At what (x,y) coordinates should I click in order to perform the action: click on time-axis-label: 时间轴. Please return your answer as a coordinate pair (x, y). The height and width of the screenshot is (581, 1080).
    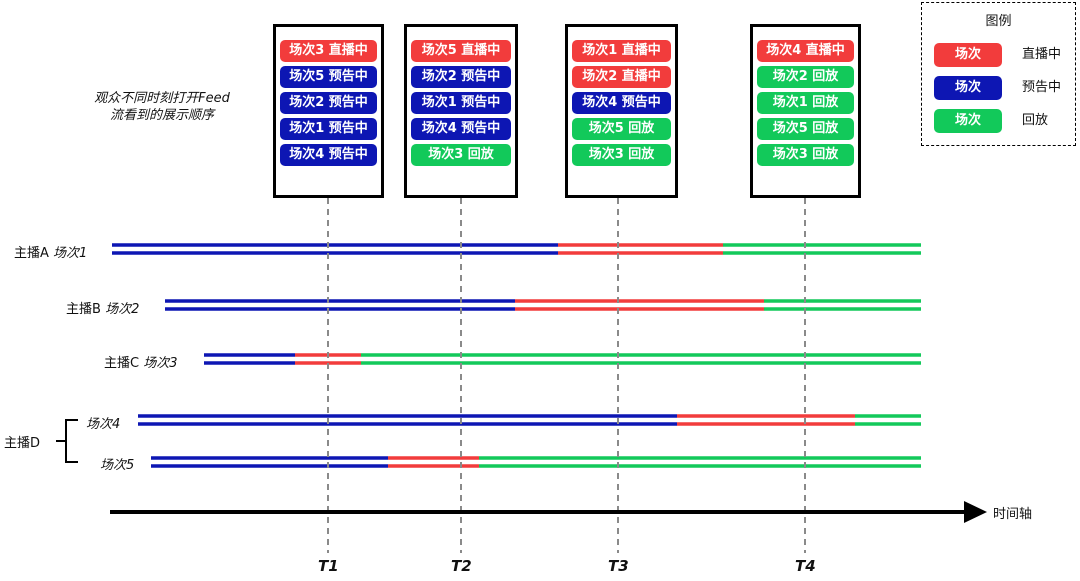
    Looking at the image, I should click on (1013, 514).